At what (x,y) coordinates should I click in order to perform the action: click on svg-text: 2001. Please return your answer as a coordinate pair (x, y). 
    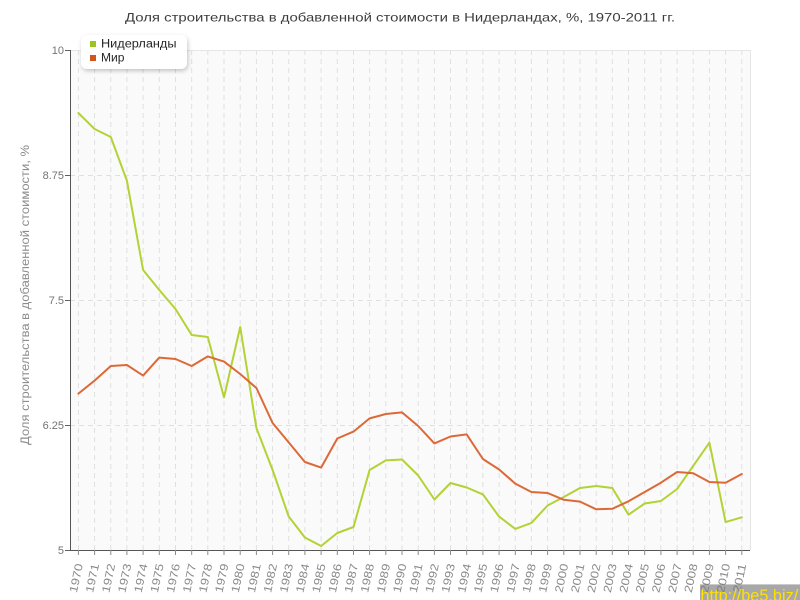
    Looking at the image, I should click on (579, 578).